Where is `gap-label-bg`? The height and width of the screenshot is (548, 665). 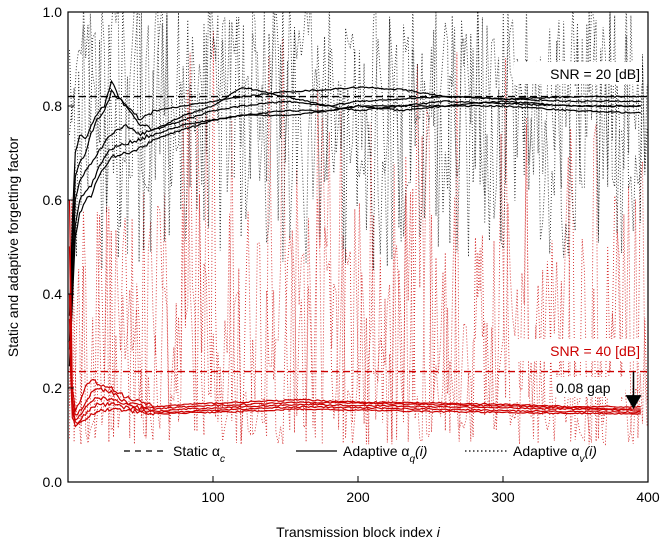
gap-label-bg is located at coordinates (589, 387).